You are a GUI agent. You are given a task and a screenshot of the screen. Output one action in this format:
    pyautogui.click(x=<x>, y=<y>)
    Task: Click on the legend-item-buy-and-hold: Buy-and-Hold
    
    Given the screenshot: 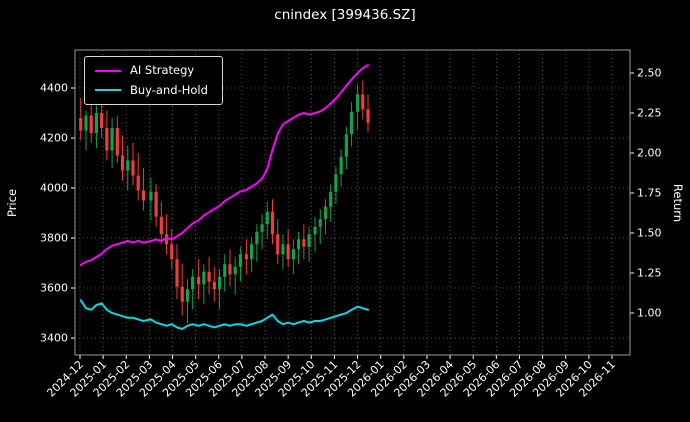 What is the action you would take?
    pyautogui.click(x=151, y=89)
    